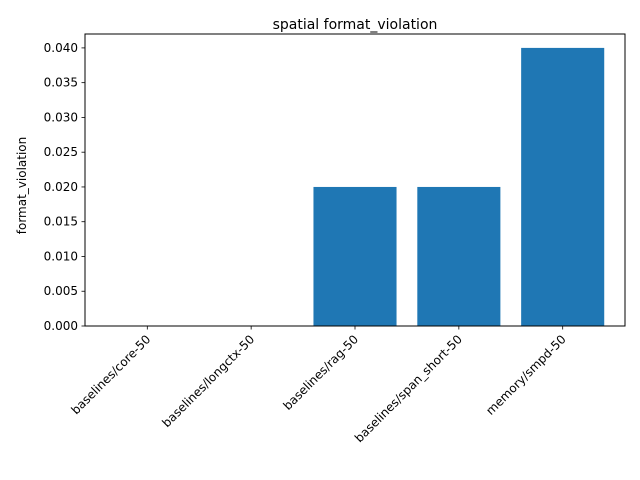  I want to click on y-axis-label: format_violation, so click(22, 186).